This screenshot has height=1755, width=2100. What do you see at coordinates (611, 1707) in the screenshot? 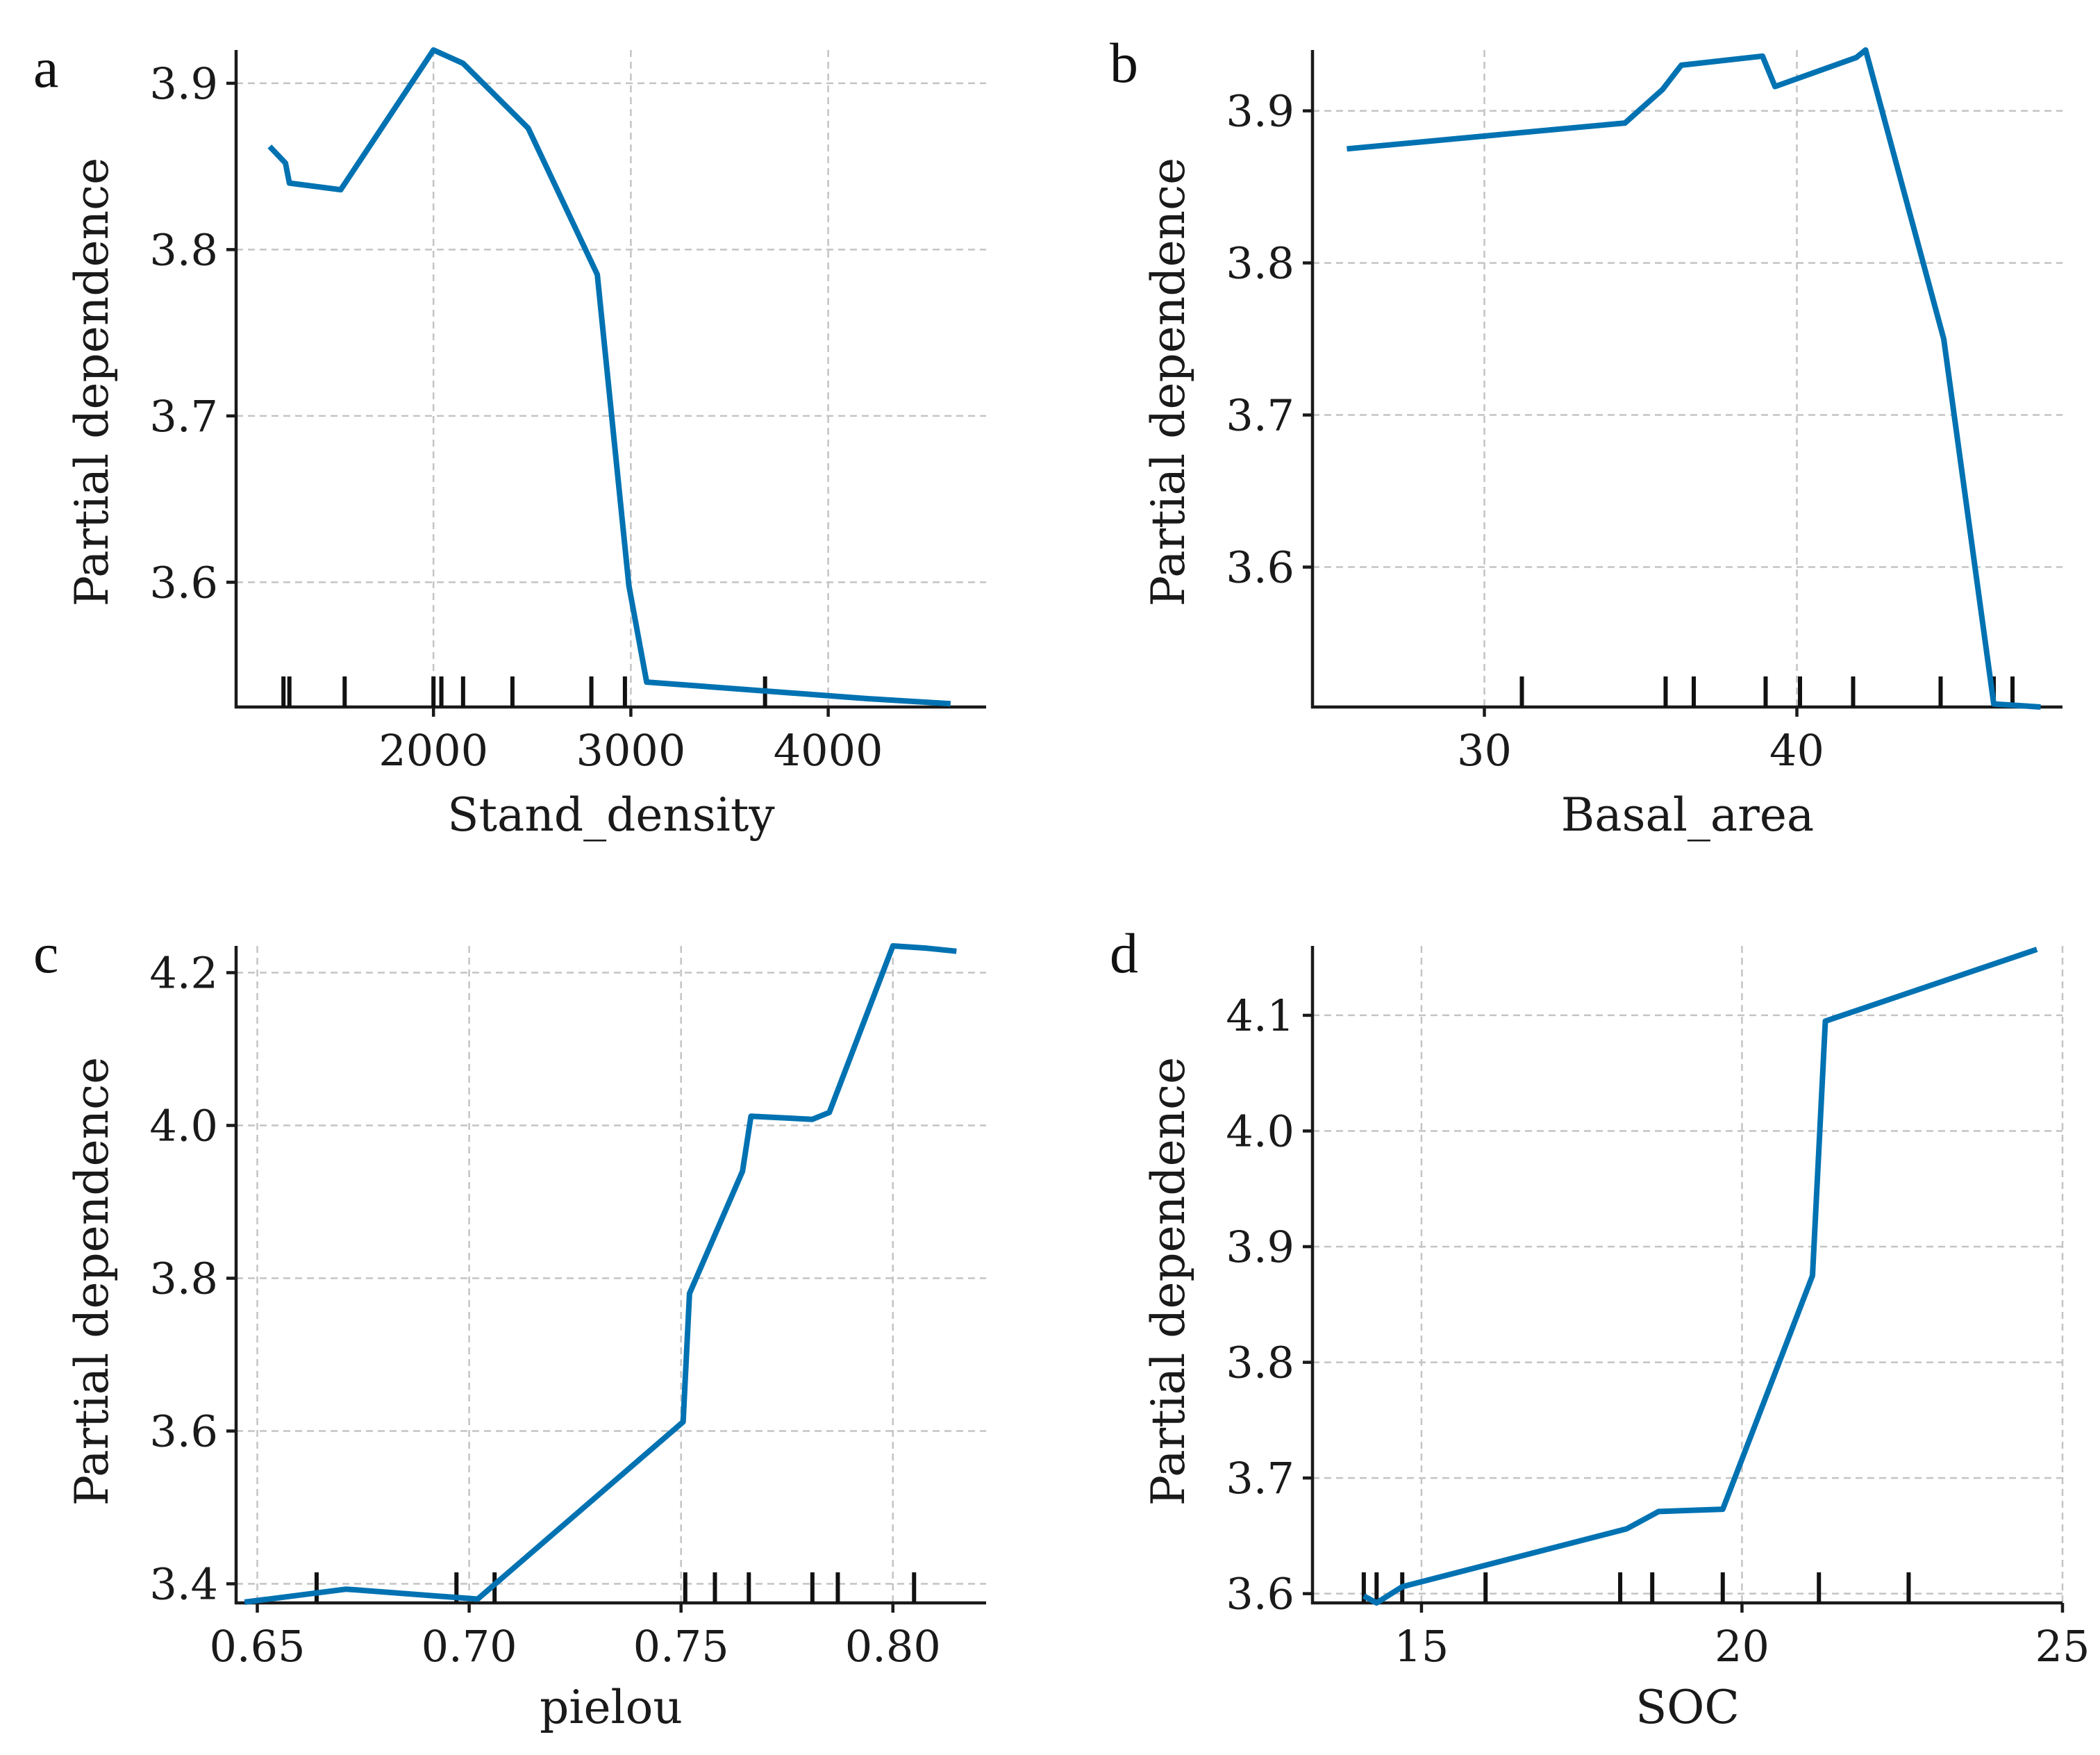
I see `panel-c-xlabel: pielou` at bounding box center [611, 1707].